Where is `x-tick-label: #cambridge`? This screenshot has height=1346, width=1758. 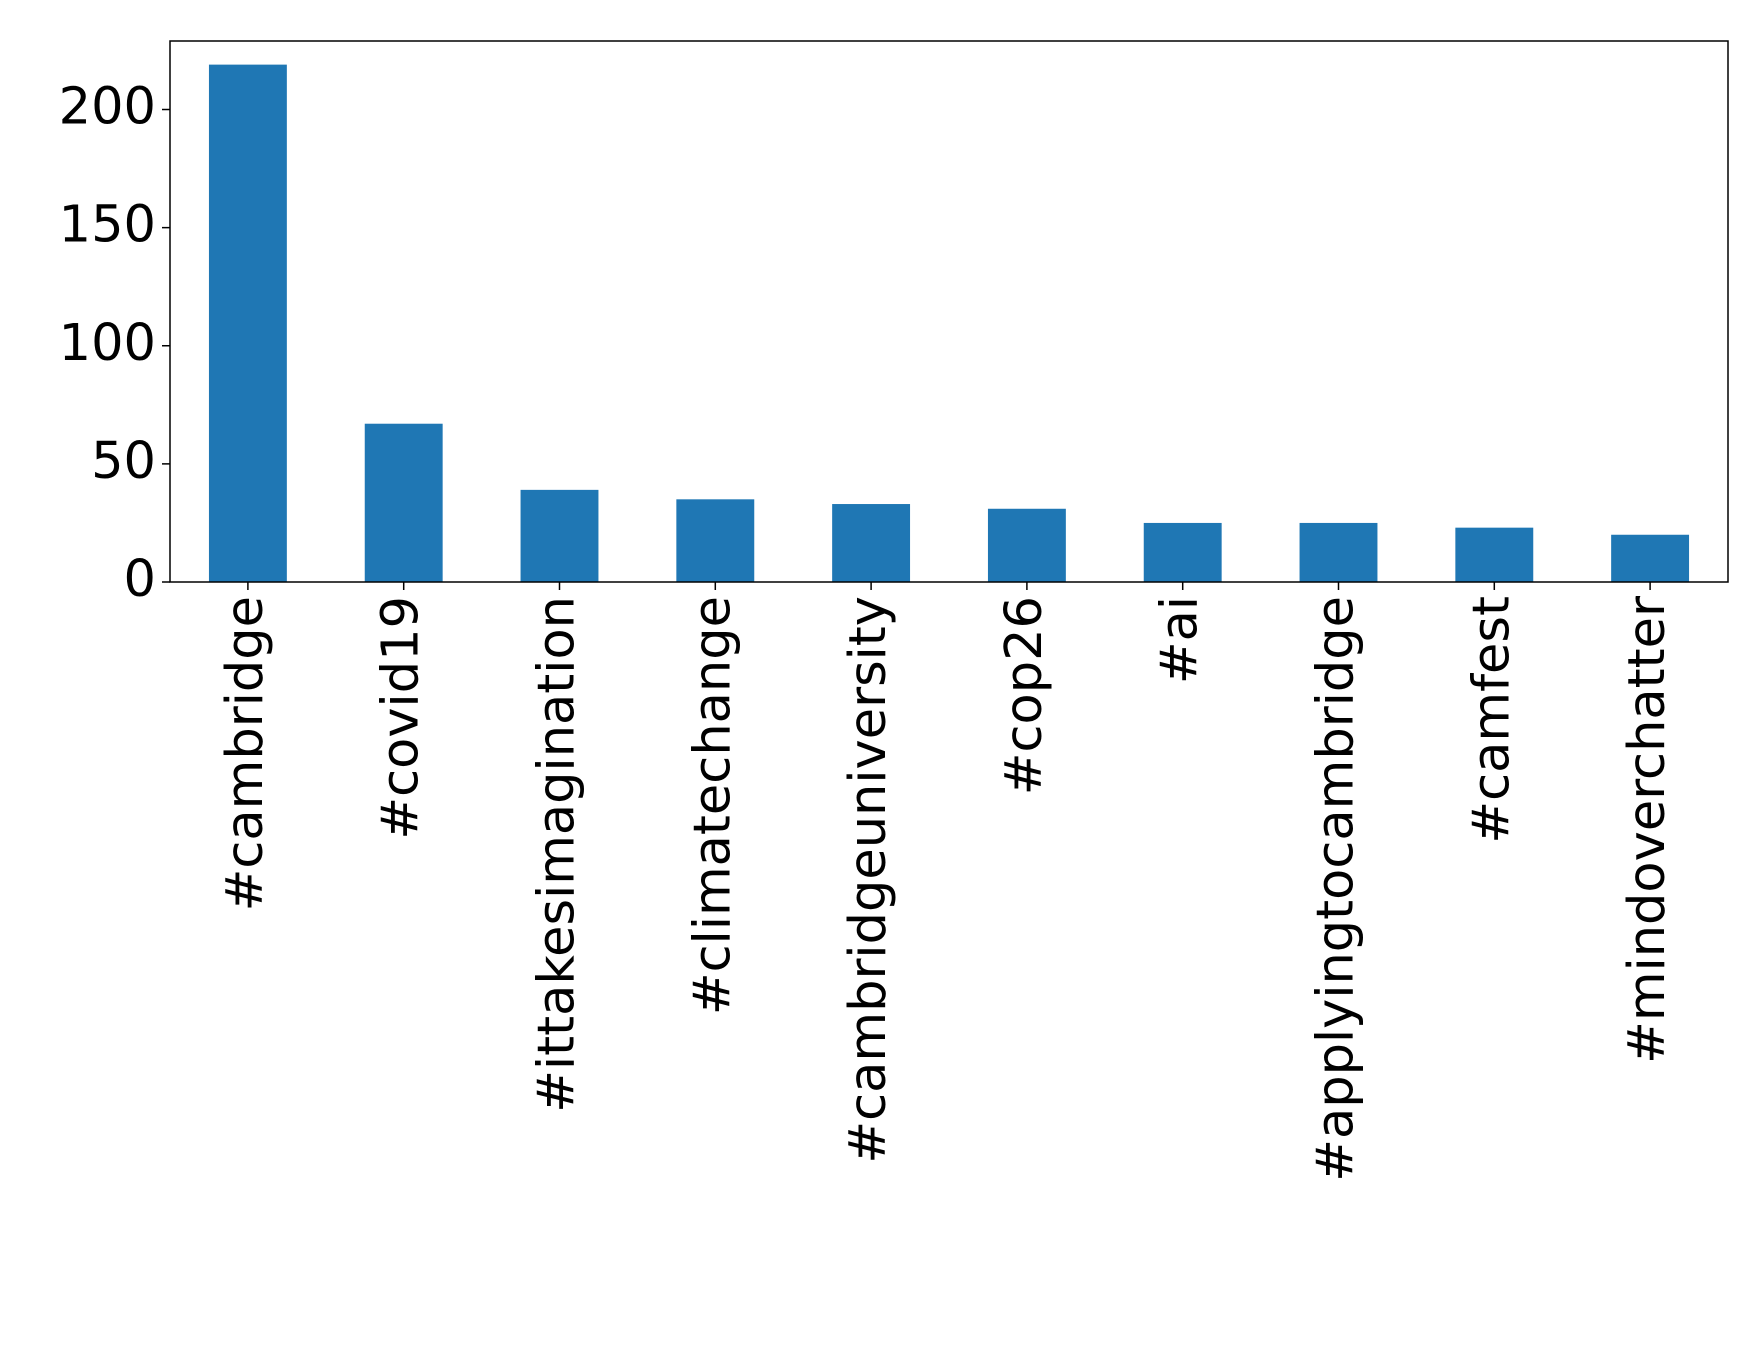 x-tick-label: #cambridge is located at coordinates (245, 753).